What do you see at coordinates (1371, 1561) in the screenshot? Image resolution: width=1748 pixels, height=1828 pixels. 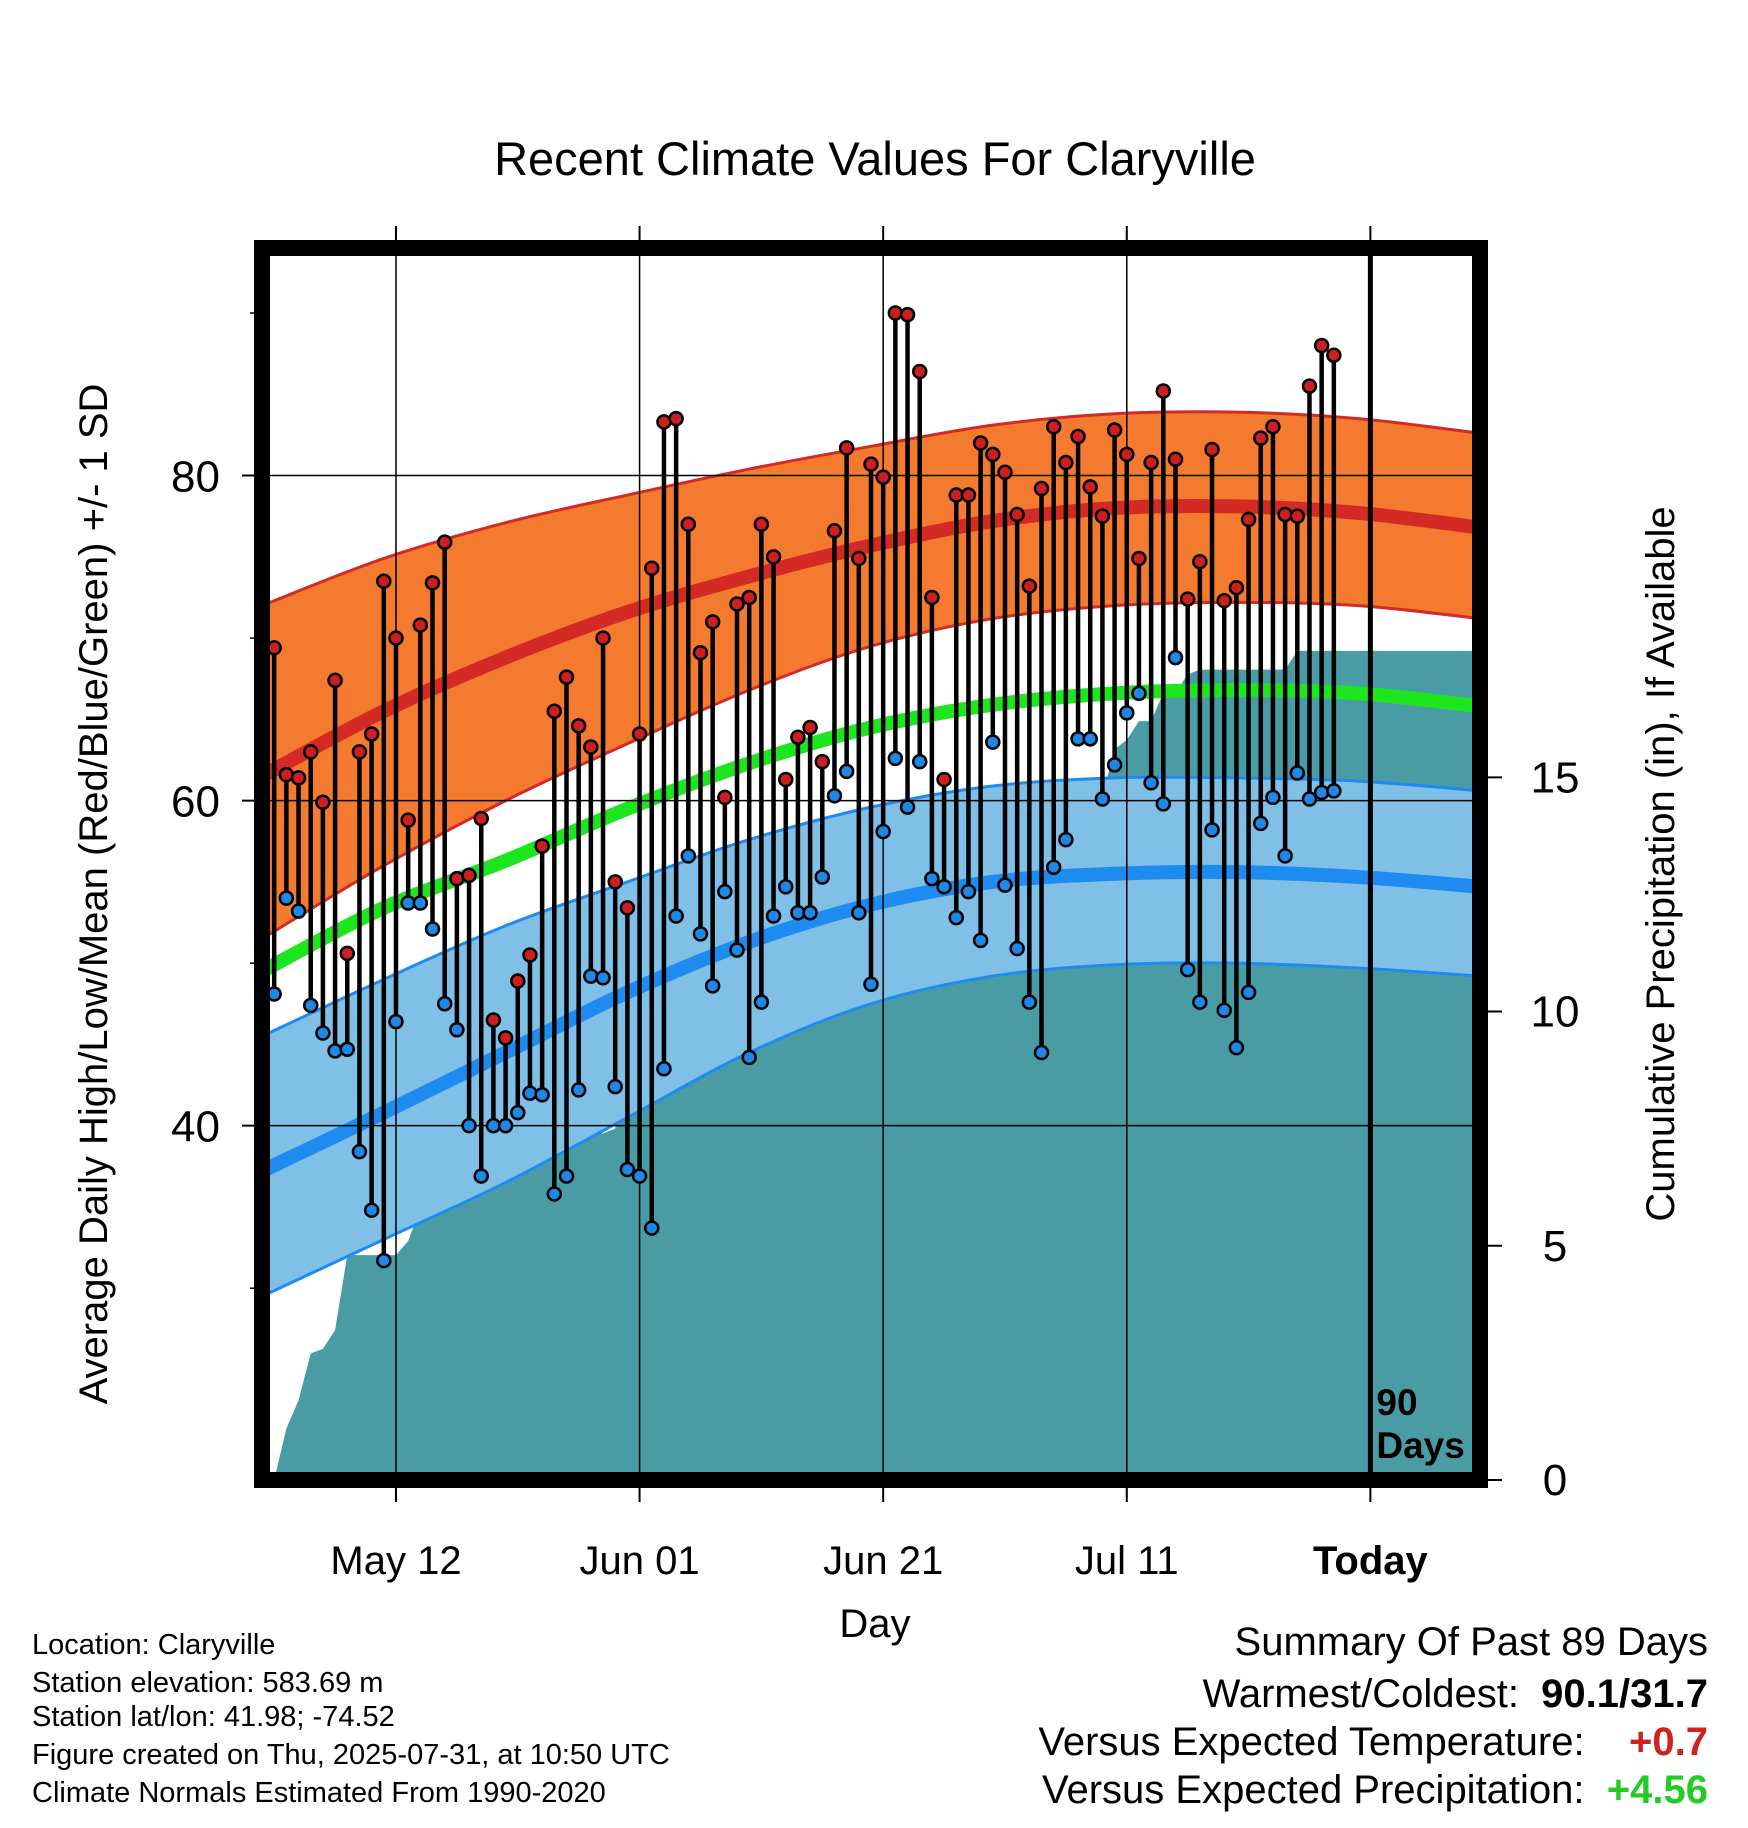 I see `x-tick-label: Today` at bounding box center [1371, 1561].